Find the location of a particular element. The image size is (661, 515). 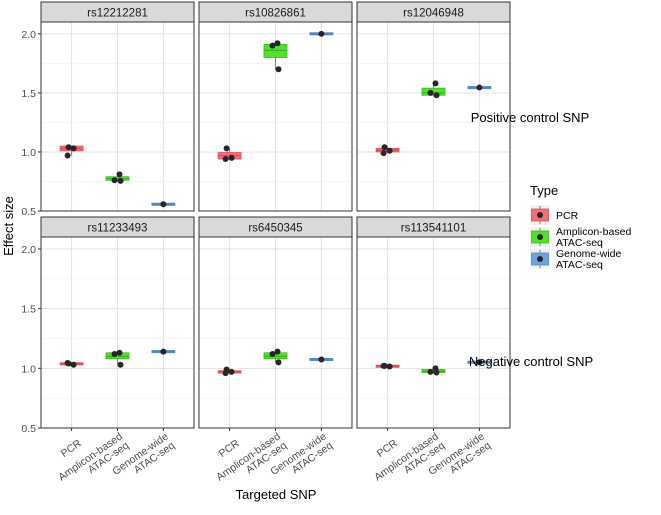

x-axis-title: Targeted SNP is located at coordinates (276, 494).